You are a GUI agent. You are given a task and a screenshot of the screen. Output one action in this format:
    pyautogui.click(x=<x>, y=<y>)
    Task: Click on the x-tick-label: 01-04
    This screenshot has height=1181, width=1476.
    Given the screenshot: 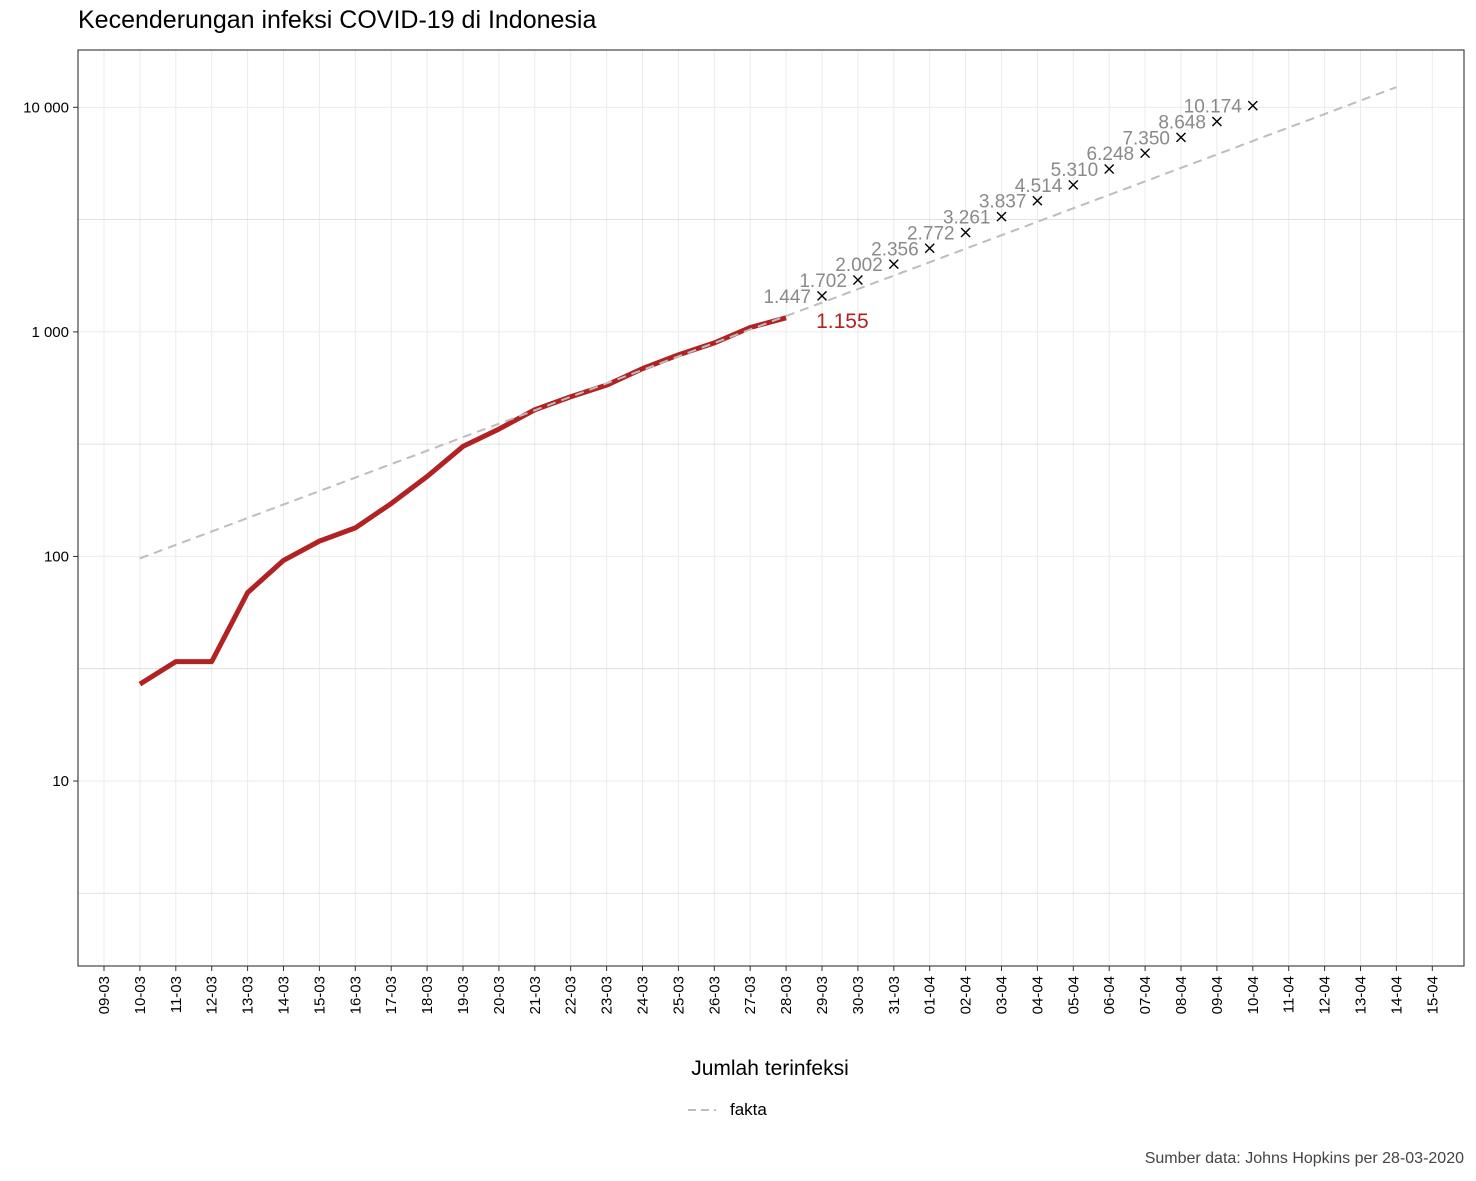 What is the action you would take?
    pyautogui.click(x=930, y=995)
    